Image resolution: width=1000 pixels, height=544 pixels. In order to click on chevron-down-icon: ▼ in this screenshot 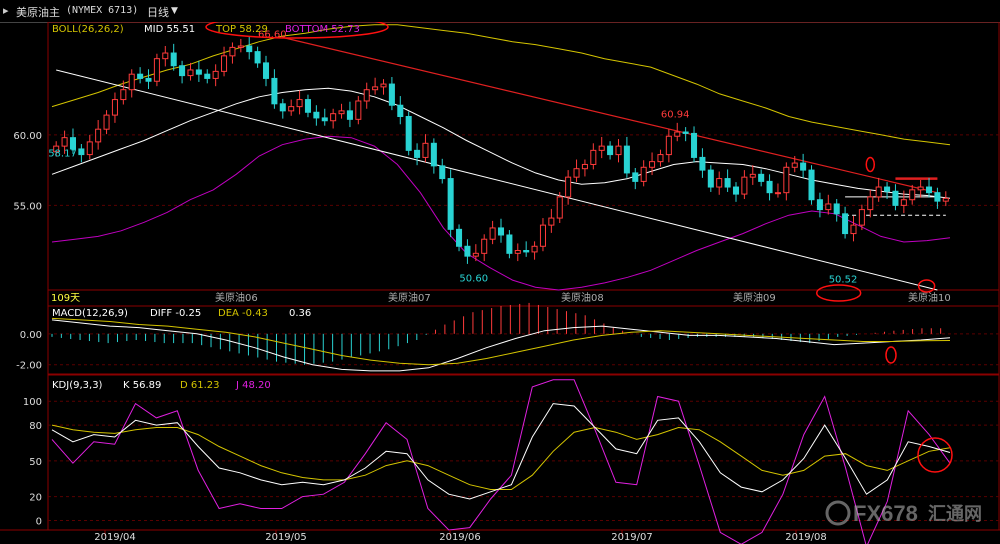, I will do `click(174, 11)`.